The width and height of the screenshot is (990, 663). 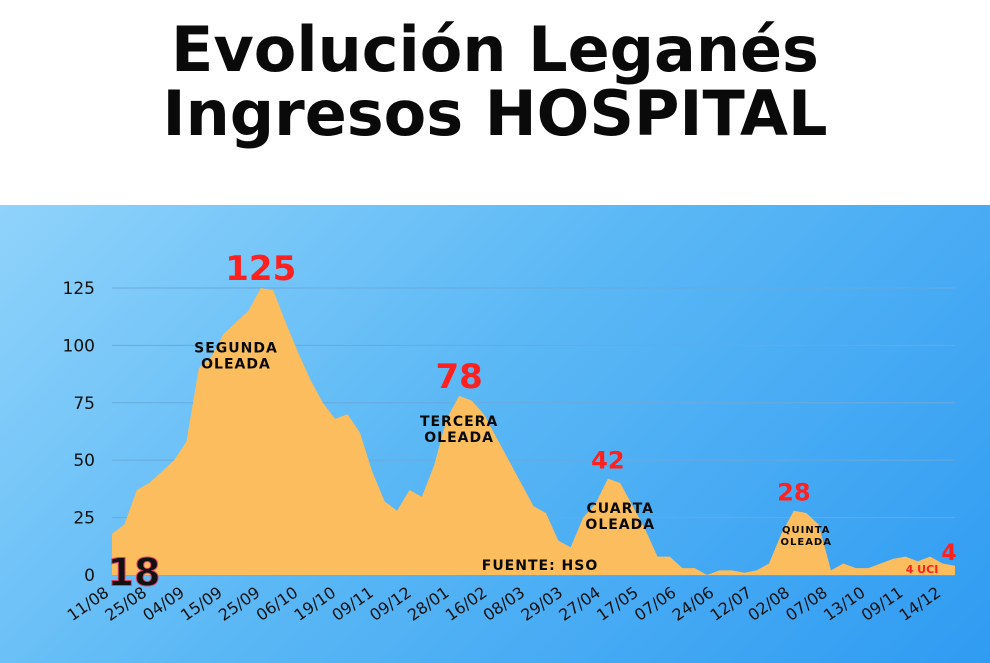 What do you see at coordinates (495, 49) in the screenshot?
I see `title-line-1: Evolución Leganés` at bounding box center [495, 49].